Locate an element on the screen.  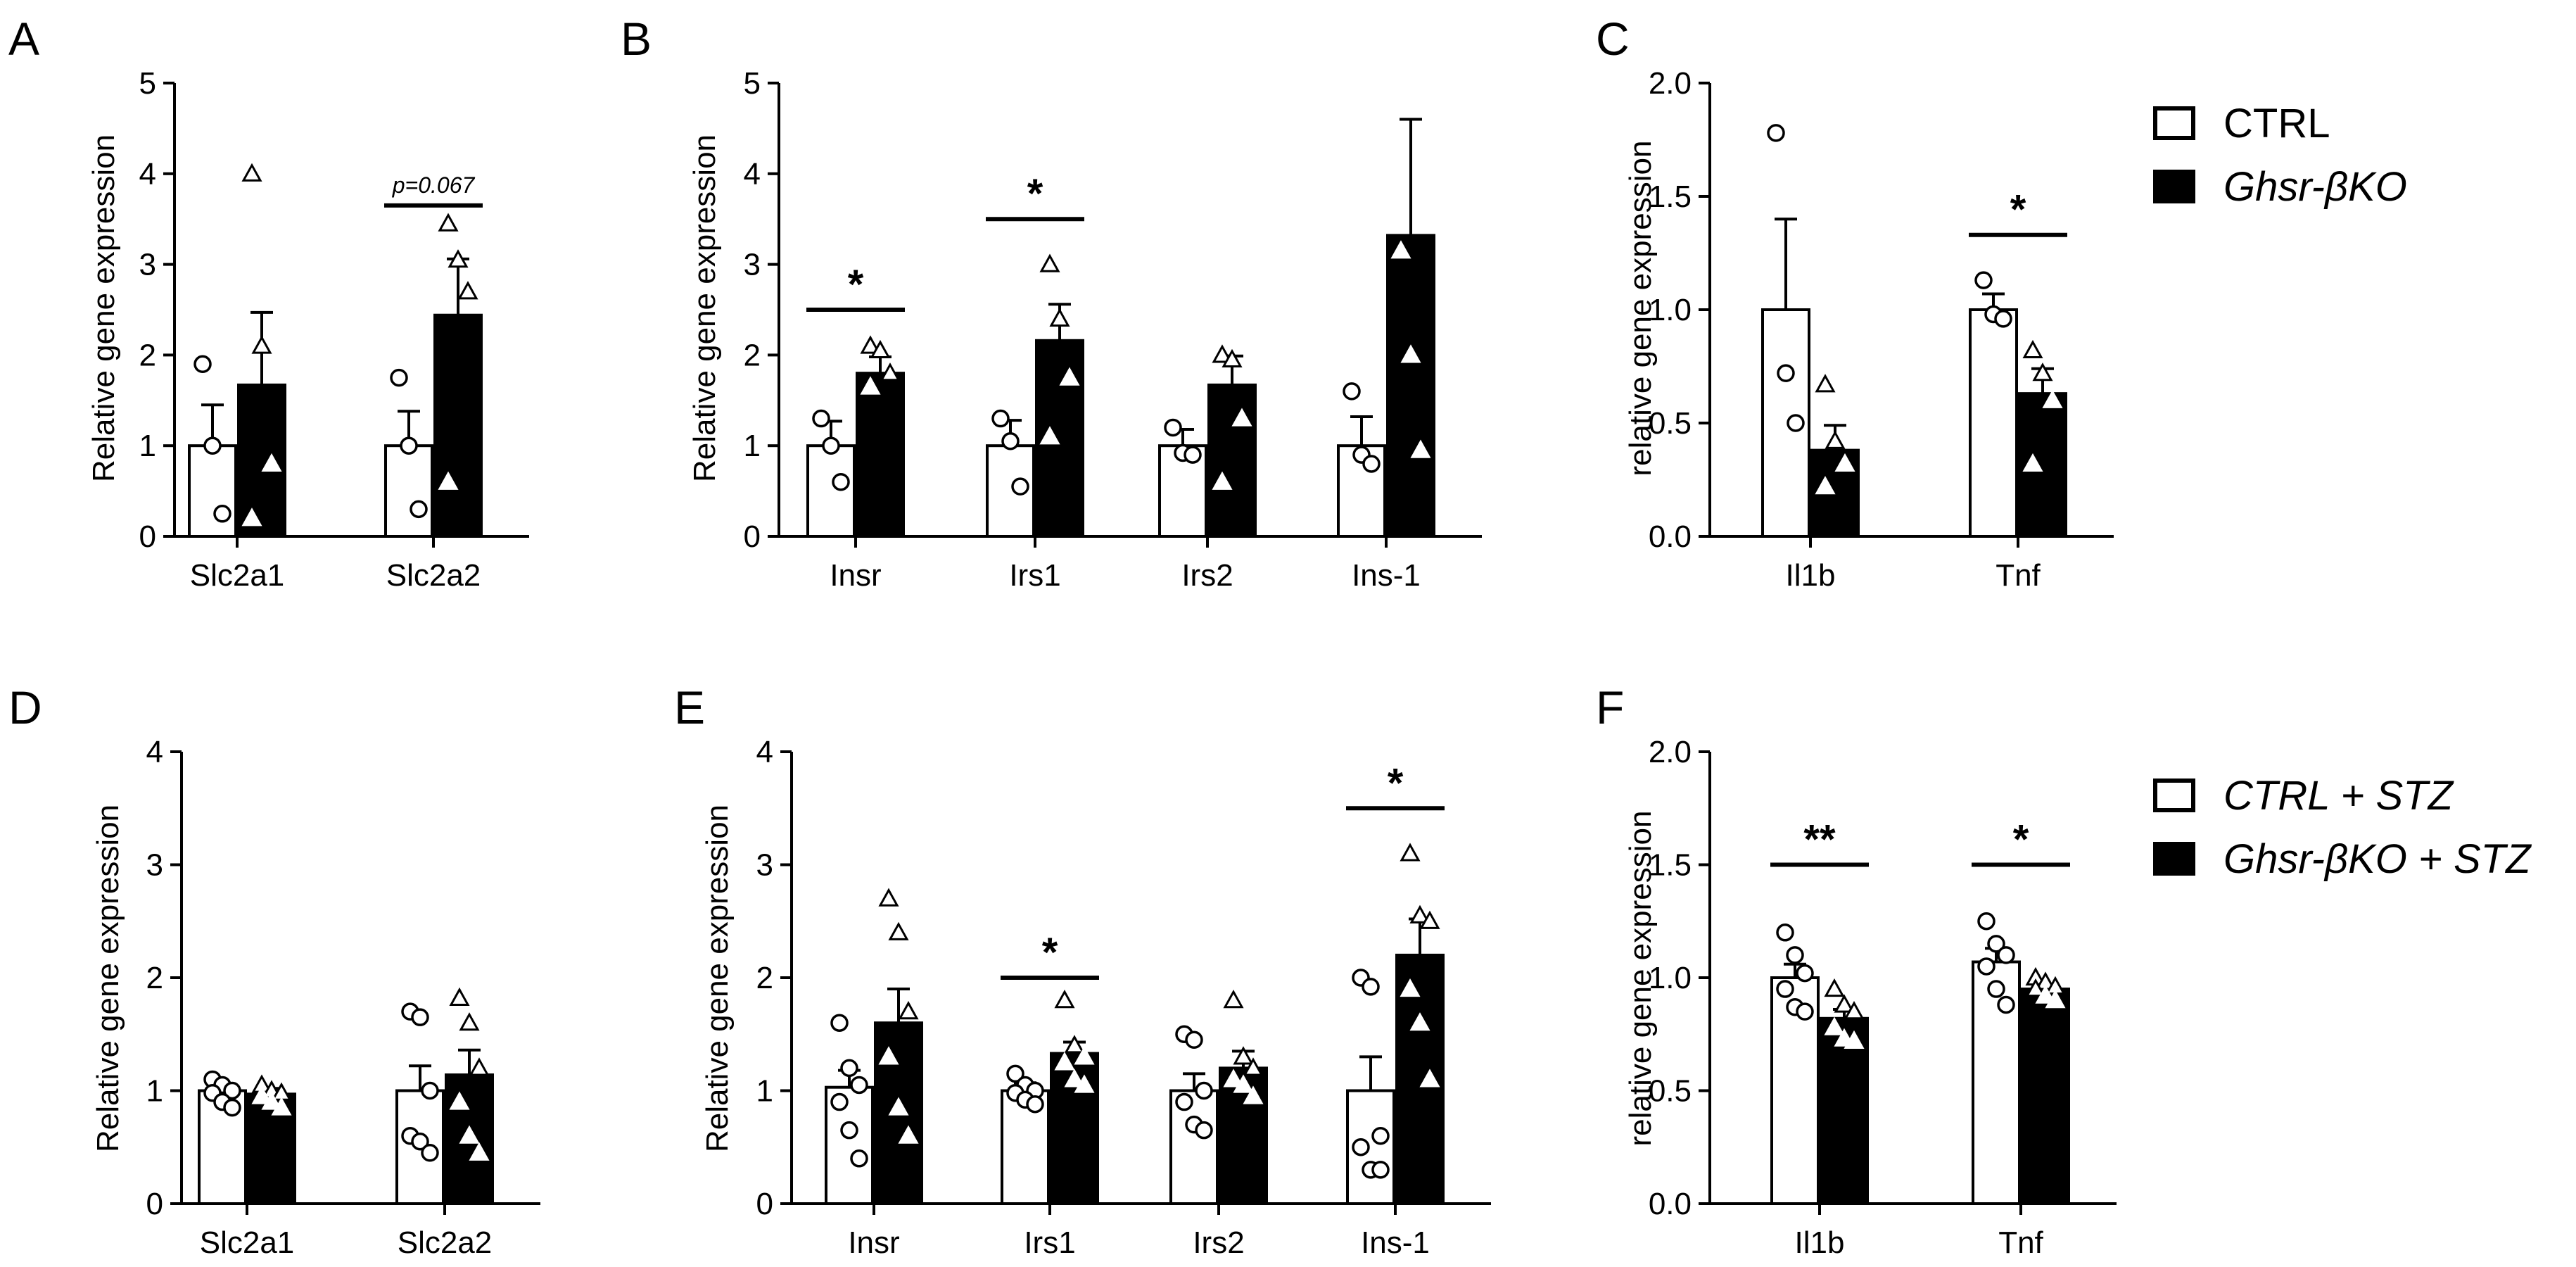
y-tick-label: 2.0 is located at coordinates (1670, 83).